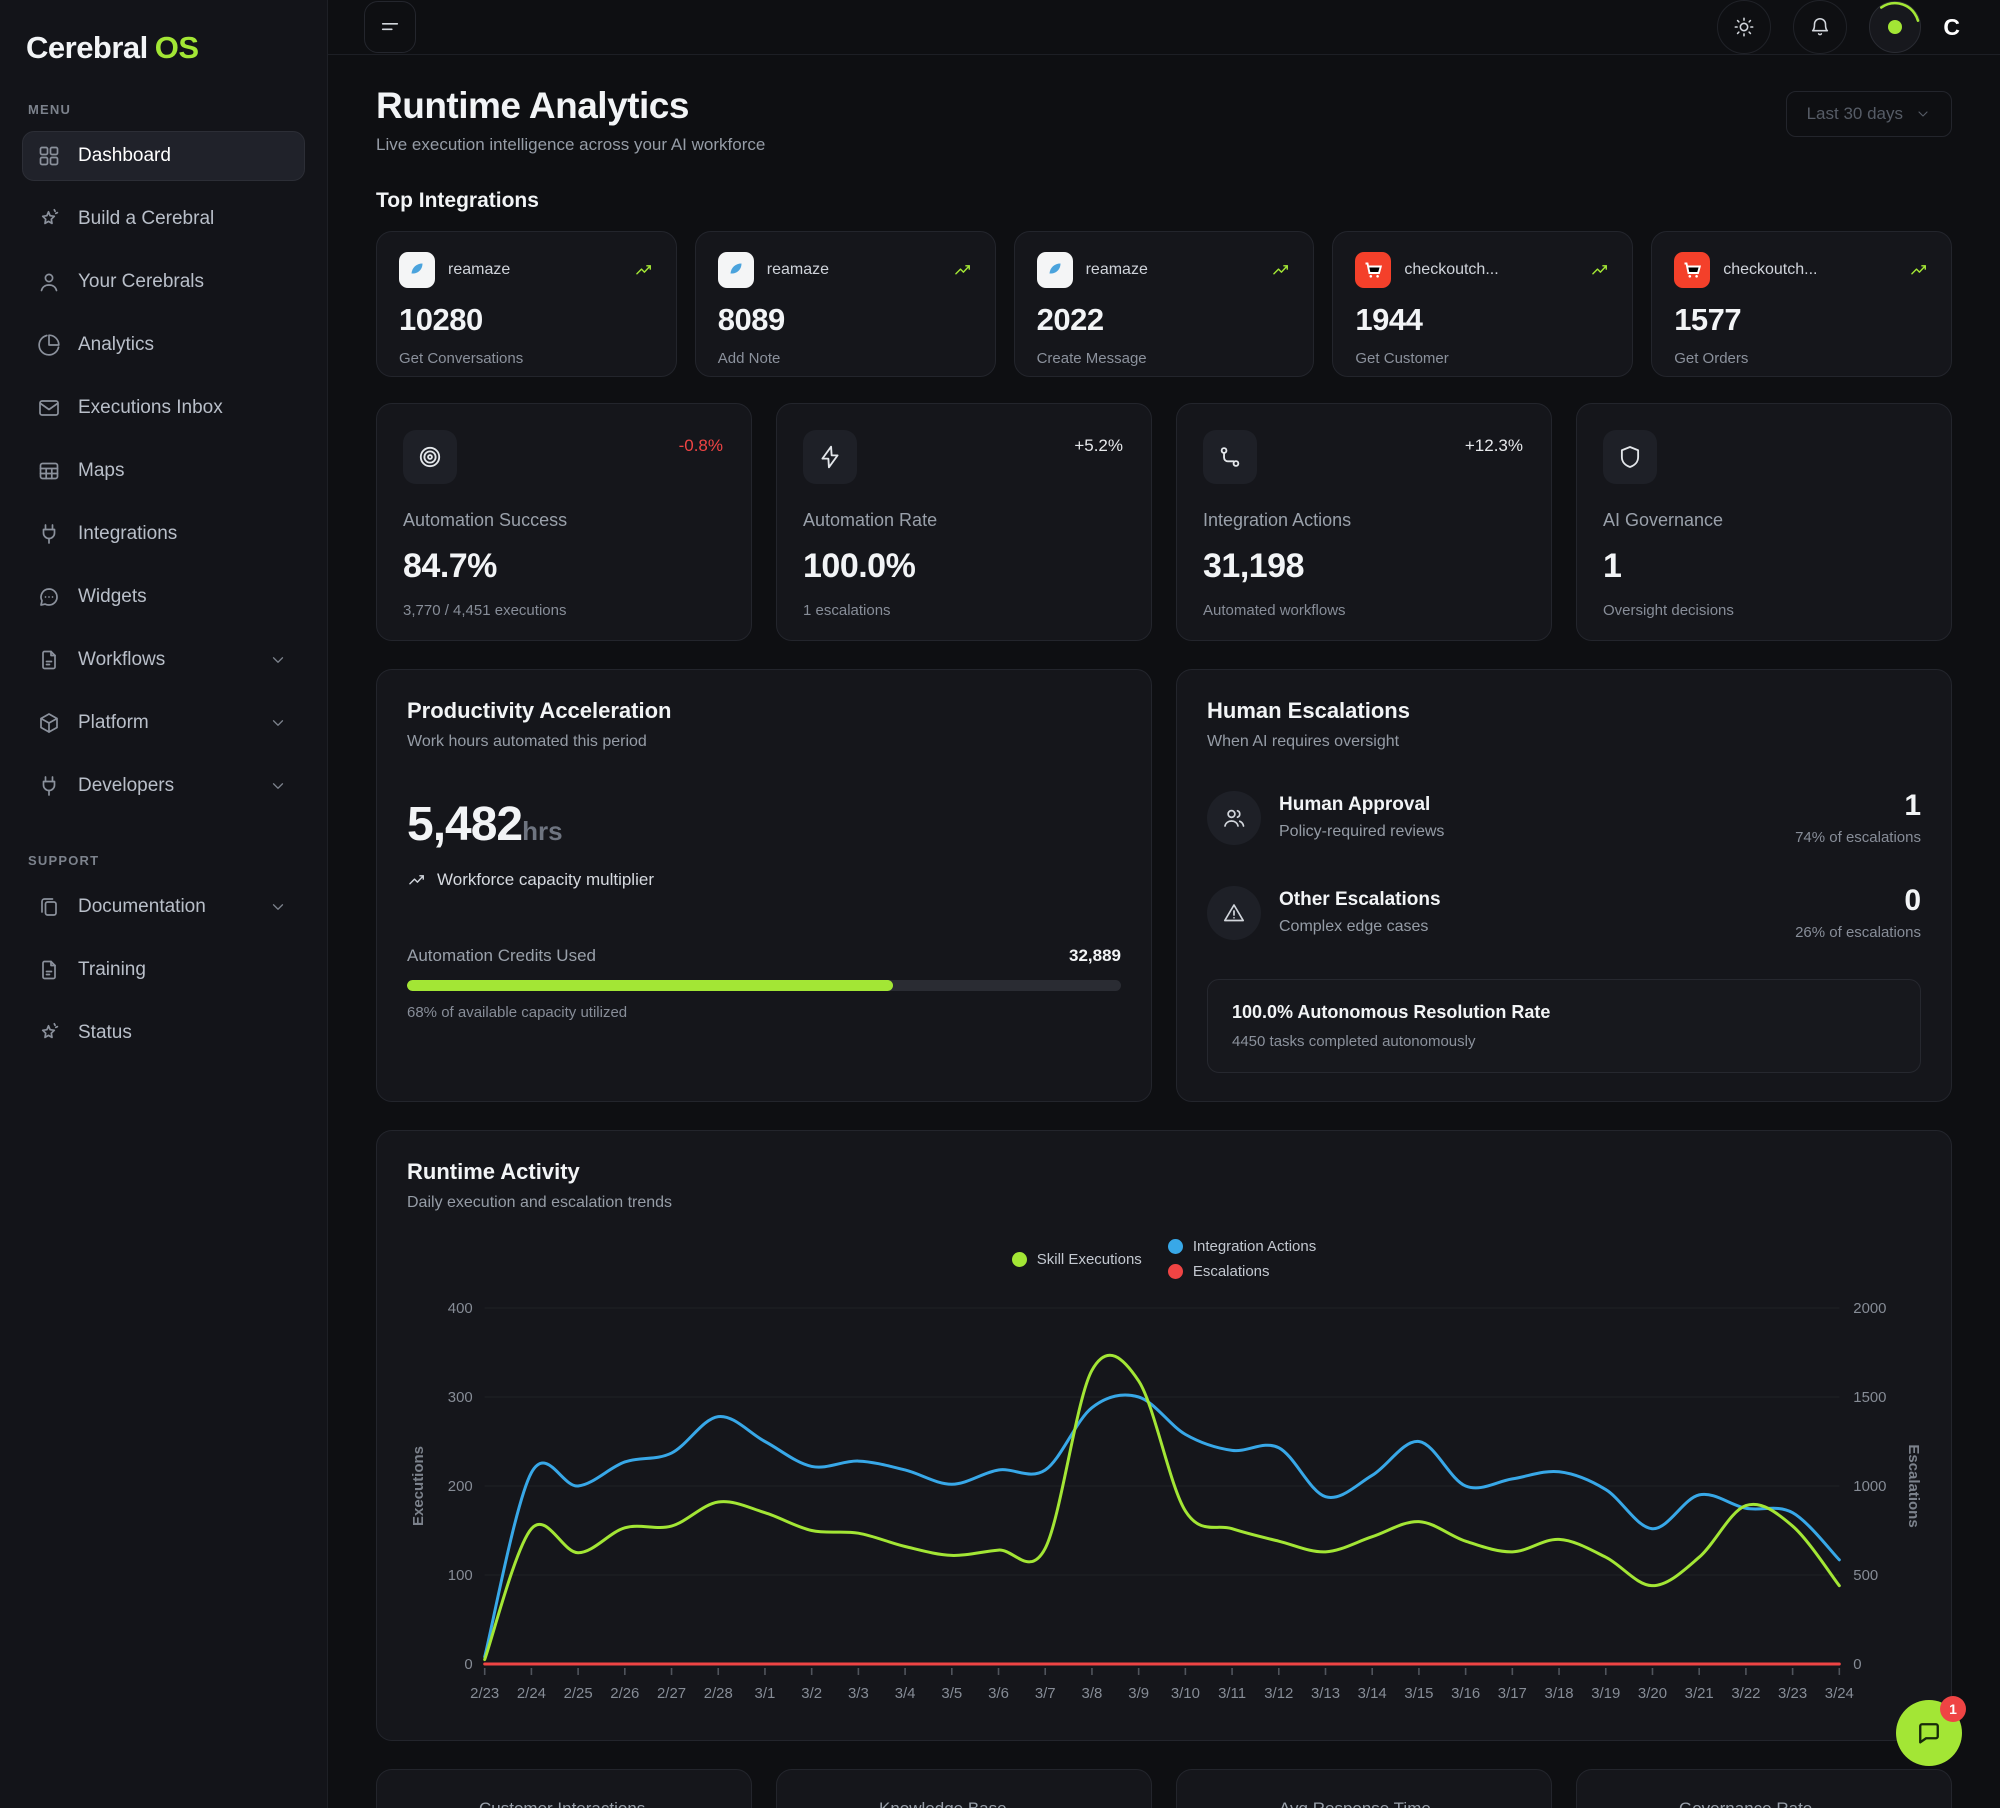 The width and height of the screenshot is (2000, 1808). What do you see at coordinates (1953, 1709) in the screenshot?
I see `chat-notification-badge: 1` at bounding box center [1953, 1709].